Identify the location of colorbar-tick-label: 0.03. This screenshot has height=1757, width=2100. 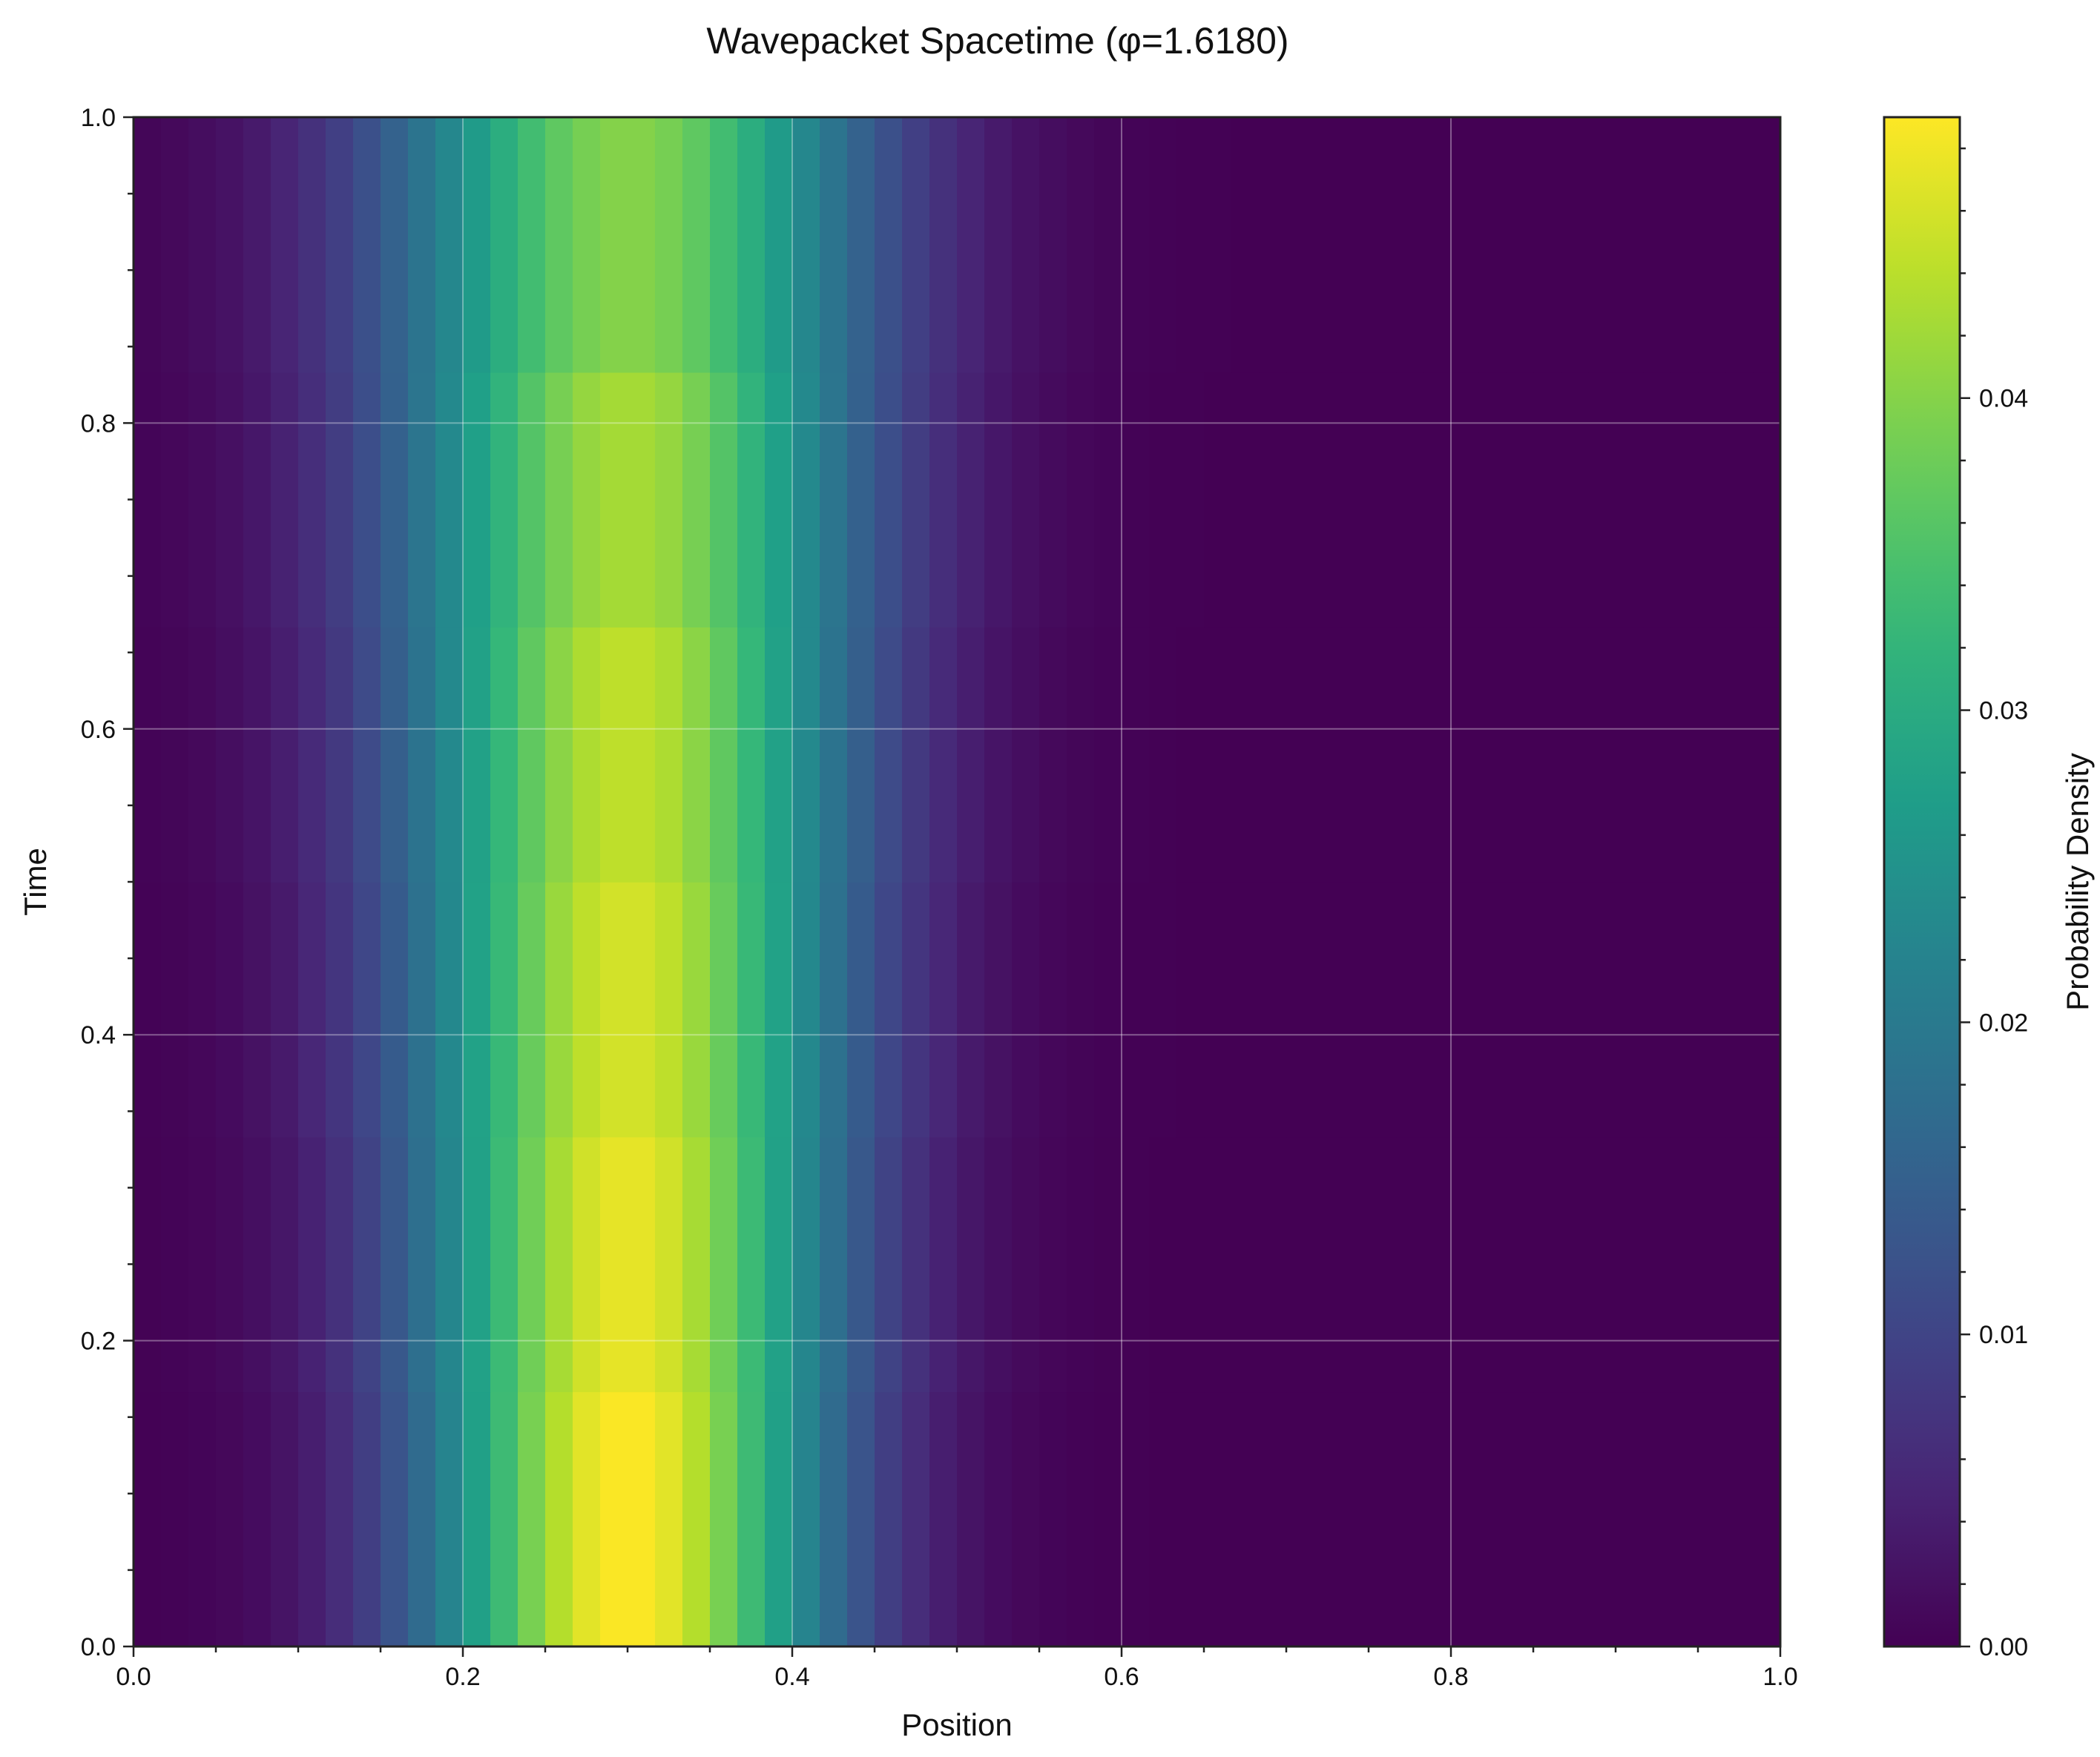
(2003, 711).